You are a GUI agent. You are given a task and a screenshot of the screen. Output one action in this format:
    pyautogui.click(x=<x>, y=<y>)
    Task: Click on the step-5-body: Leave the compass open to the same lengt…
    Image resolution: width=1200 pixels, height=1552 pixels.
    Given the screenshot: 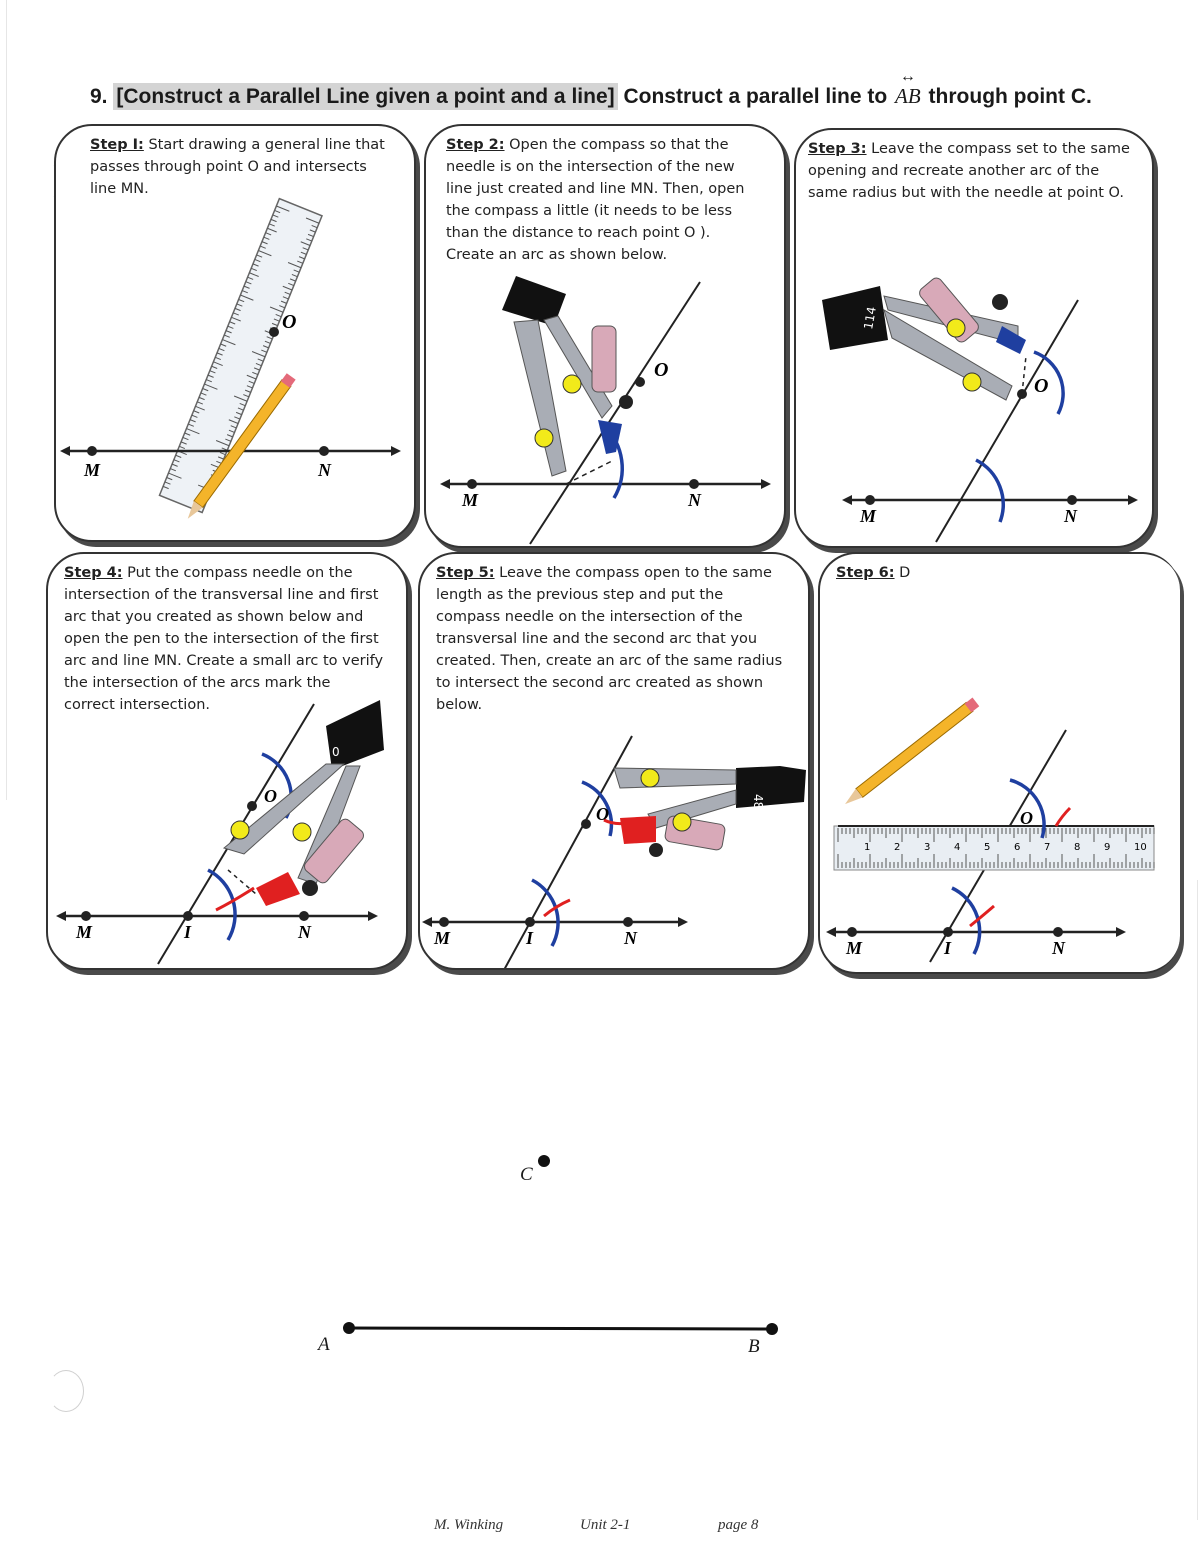 What is the action you would take?
    pyautogui.click(x=609, y=639)
    